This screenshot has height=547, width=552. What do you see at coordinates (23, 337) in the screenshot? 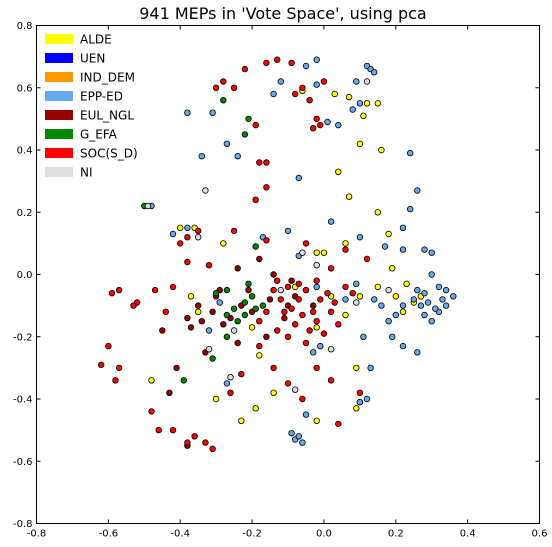
I see `y-tick-label-3: -0.2` at bounding box center [23, 337].